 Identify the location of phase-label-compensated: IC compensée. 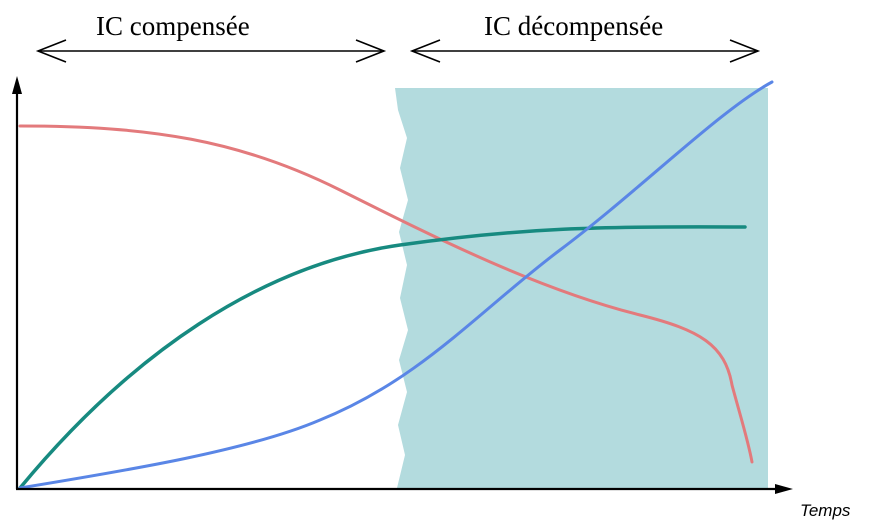
(173, 26).